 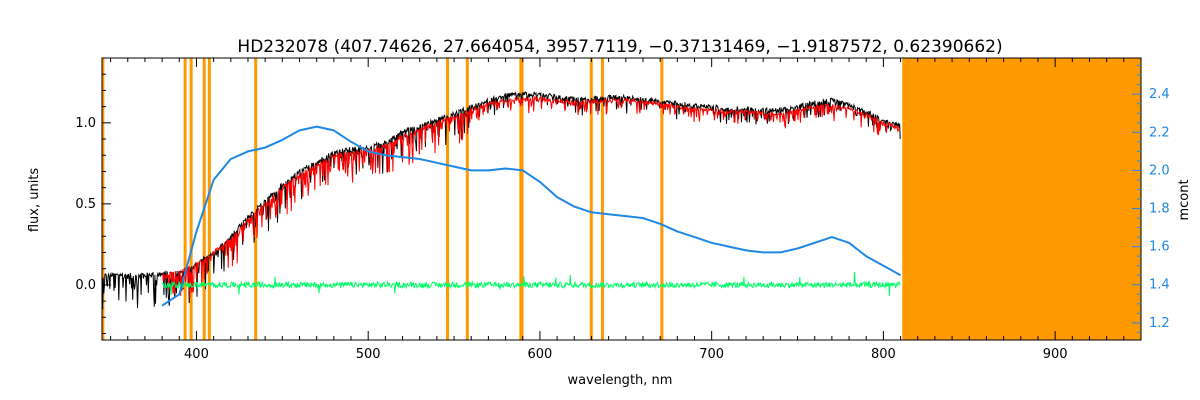 What do you see at coordinates (1159, 285) in the screenshot?
I see `y2-tick-label: 1.4` at bounding box center [1159, 285].